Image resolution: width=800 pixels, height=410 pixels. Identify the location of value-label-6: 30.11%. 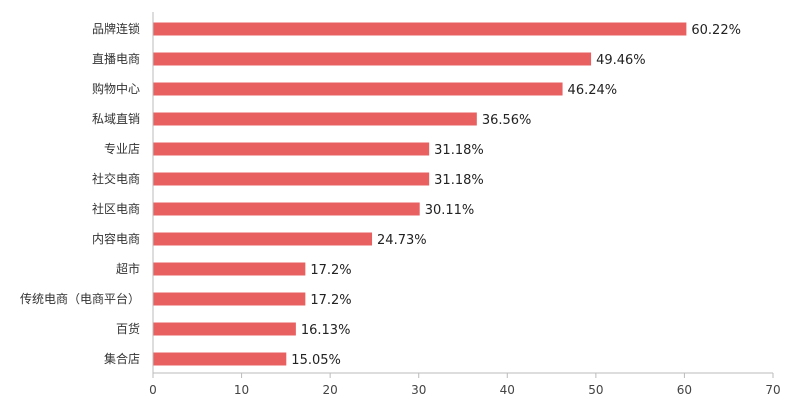
(450, 210).